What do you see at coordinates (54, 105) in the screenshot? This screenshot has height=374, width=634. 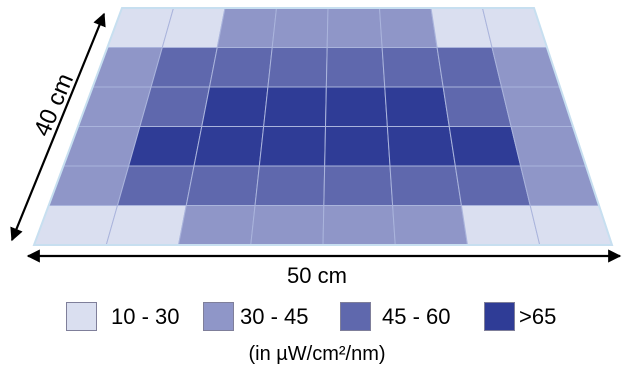 I see `depth-label: 40 cm` at bounding box center [54, 105].